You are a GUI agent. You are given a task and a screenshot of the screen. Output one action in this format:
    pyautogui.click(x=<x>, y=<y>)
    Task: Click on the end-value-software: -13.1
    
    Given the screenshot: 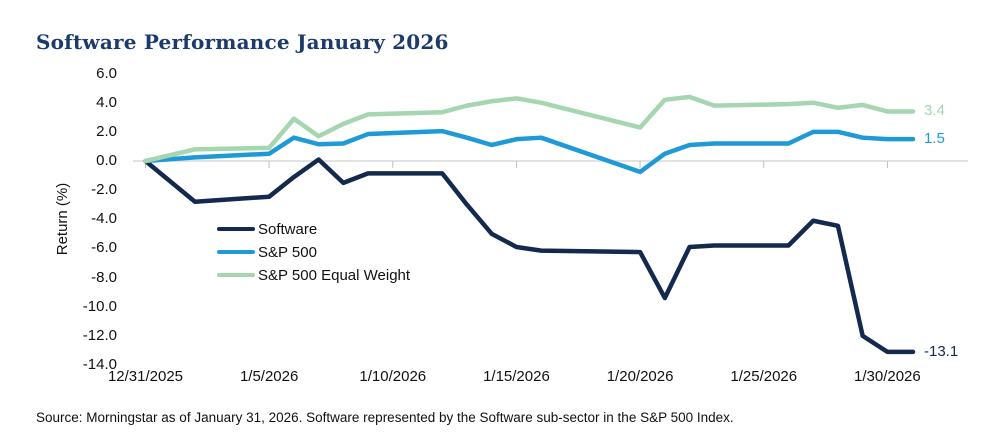 What is the action you would take?
    pyautogui.click(x=941, y=351)
    